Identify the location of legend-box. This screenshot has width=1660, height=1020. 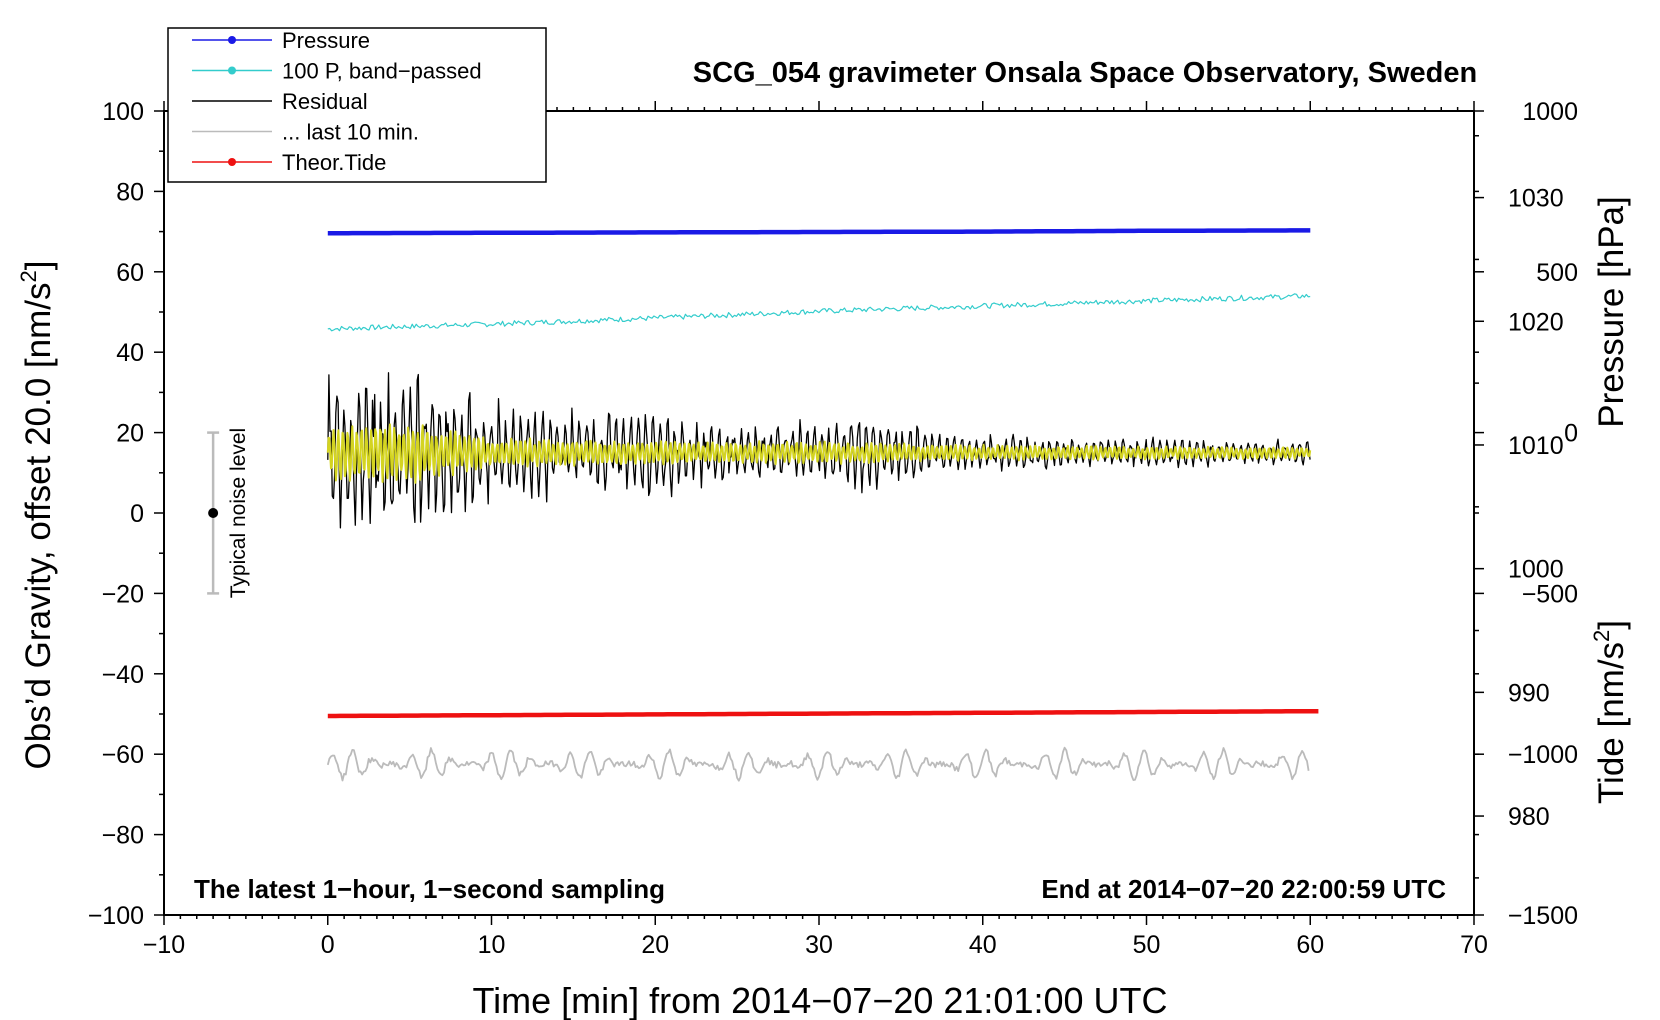
(357, 105).